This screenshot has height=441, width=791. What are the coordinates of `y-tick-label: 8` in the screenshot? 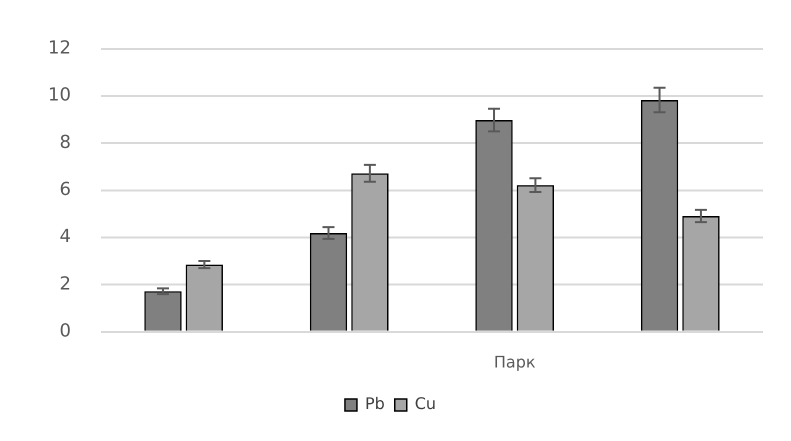 It's located at (65, 142).